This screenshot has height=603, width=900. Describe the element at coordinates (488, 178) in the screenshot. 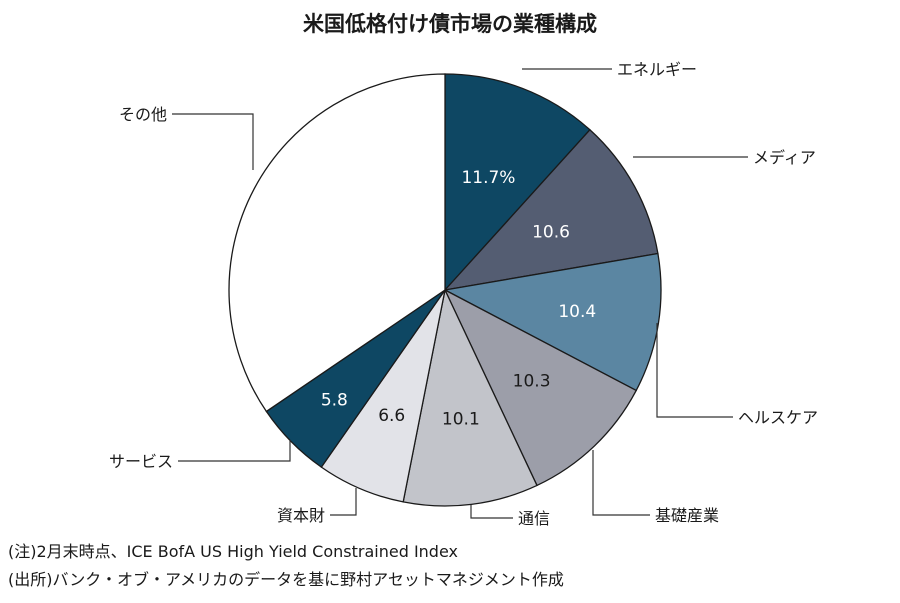

I see `slice-value-label: 11.7%` at that location.